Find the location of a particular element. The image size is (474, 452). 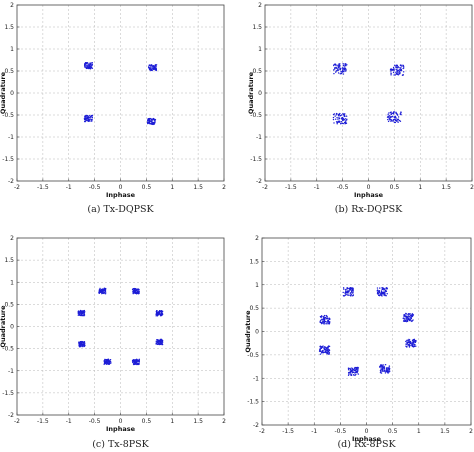

x-tick-label: 1.5 is located at coordinates (198, 187).